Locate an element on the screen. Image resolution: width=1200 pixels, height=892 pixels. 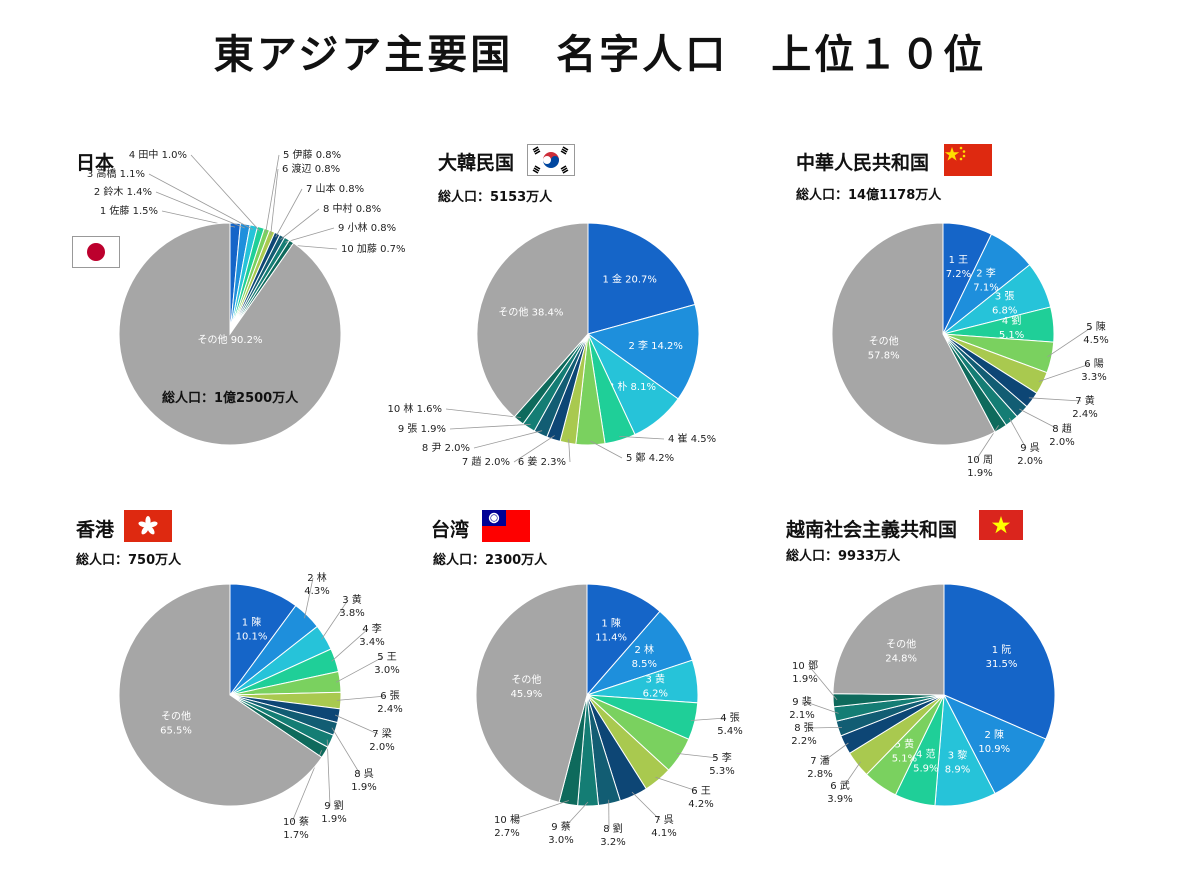
slice-label: 1 王 is located at coordinates (959, 260).